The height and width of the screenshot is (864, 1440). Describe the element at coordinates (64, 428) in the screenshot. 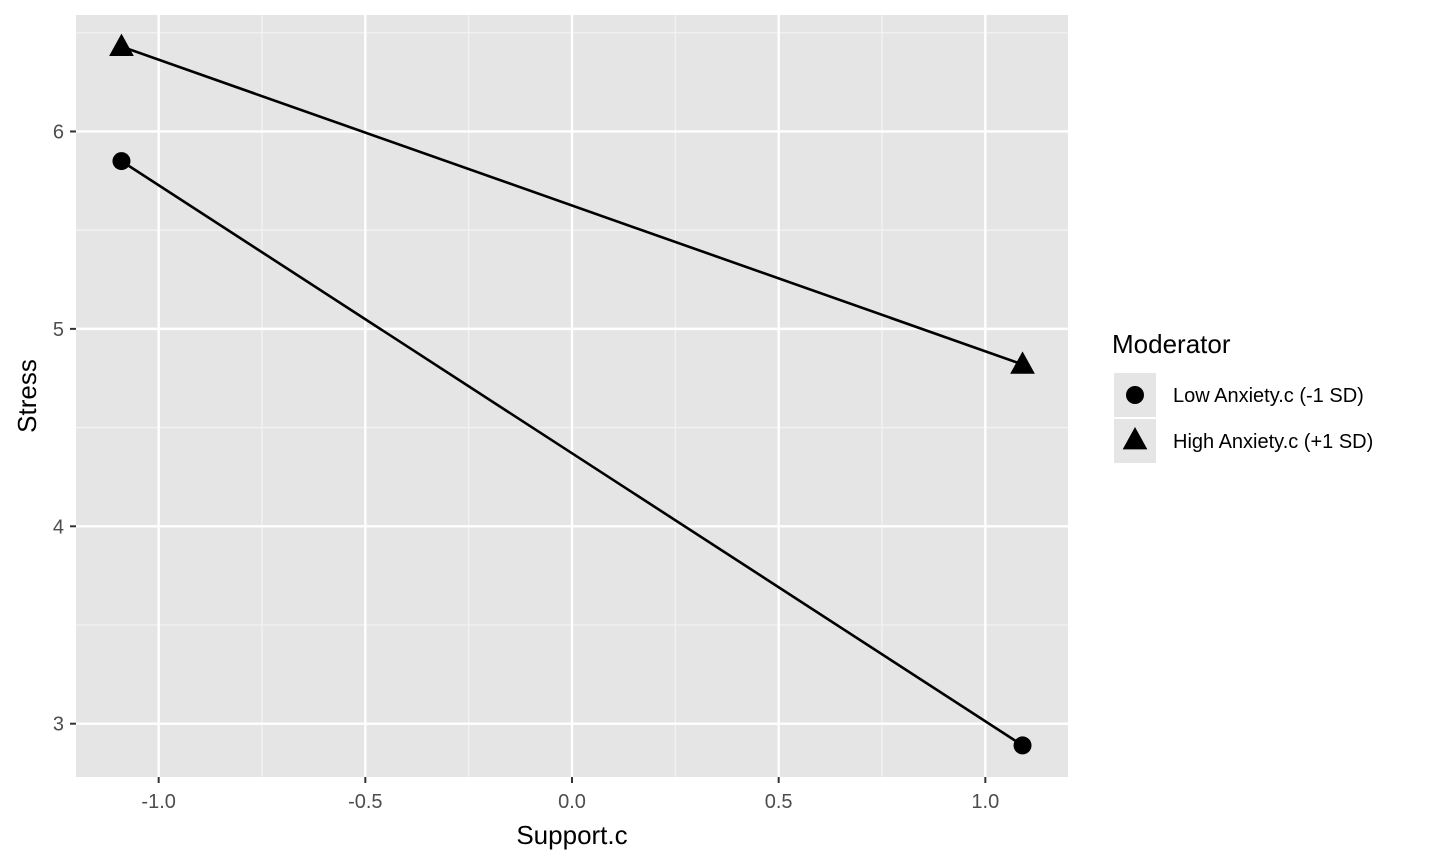

I see `y-axis: 3 4 5 6` at that location.